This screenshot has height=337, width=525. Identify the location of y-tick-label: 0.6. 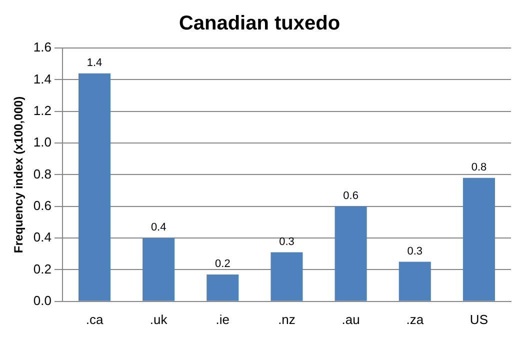
(42, 205).